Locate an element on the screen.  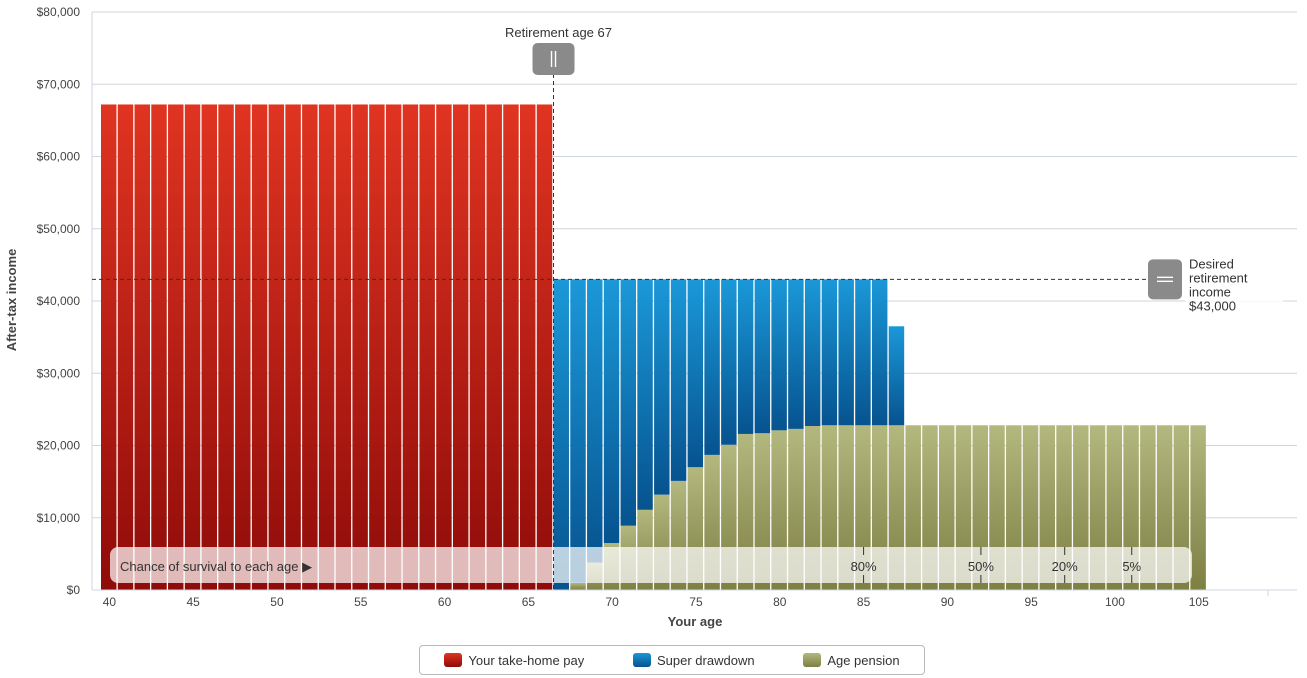
x-tick-label: 40 is located at coordinates (110, 602).